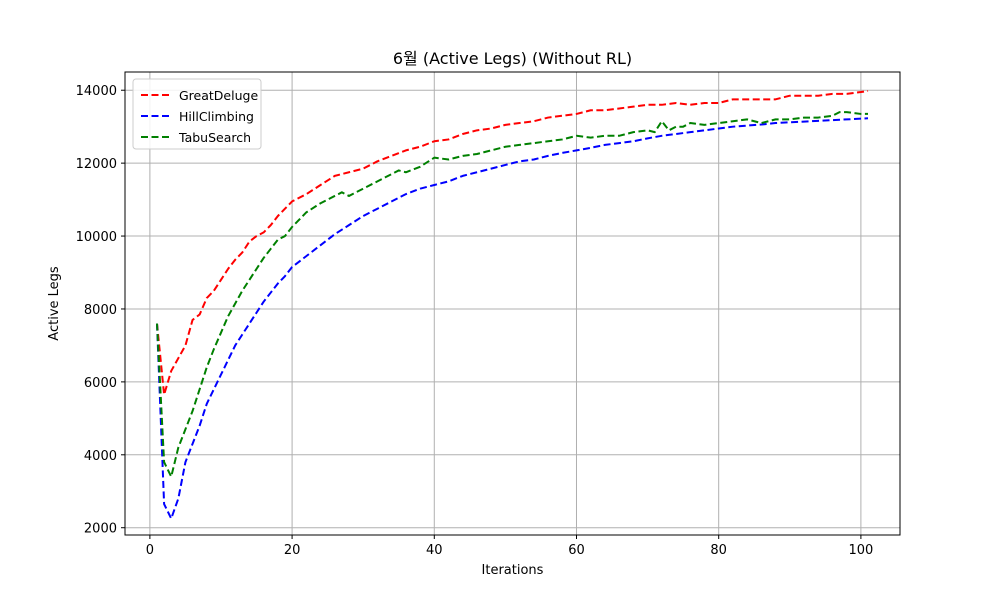 The height and width of the screenshot is (600, 1000). What do you see at coordinates (216, 116) in the screenshot?
I see `legend-label-hillclimbing: HillClimbing` at bounding box center [216, 116].